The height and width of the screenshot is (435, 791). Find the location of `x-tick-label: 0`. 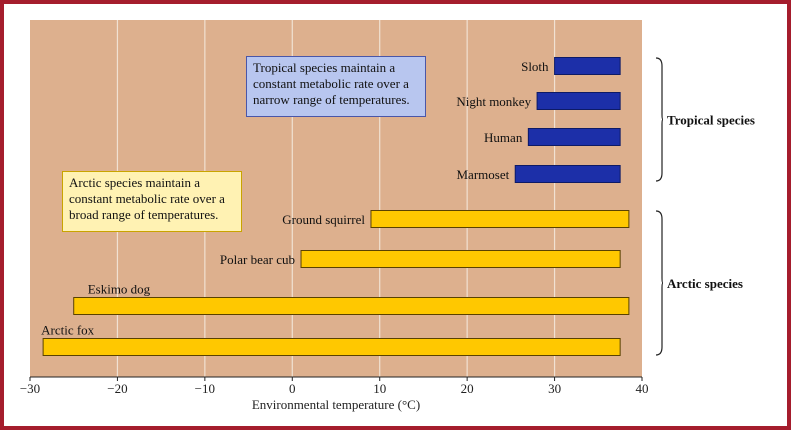

x-tick-label: 0 is located at coordinates (292, 388).